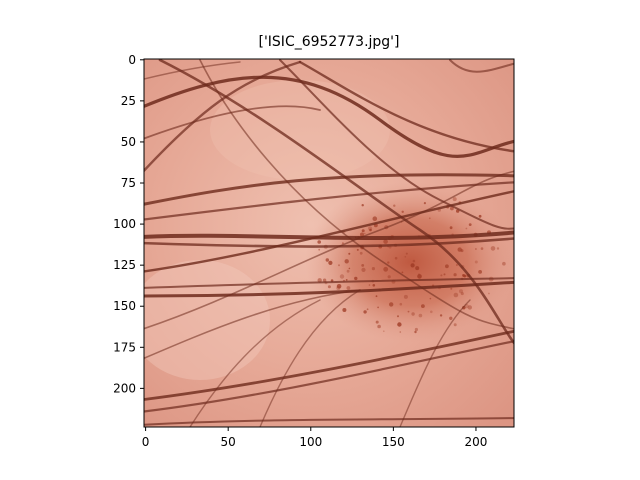 This screenshot has width=640, height=480. Describe the element at coordinates (228, 442) in the screenshot. I see `x-tick-label: 50` at that location.